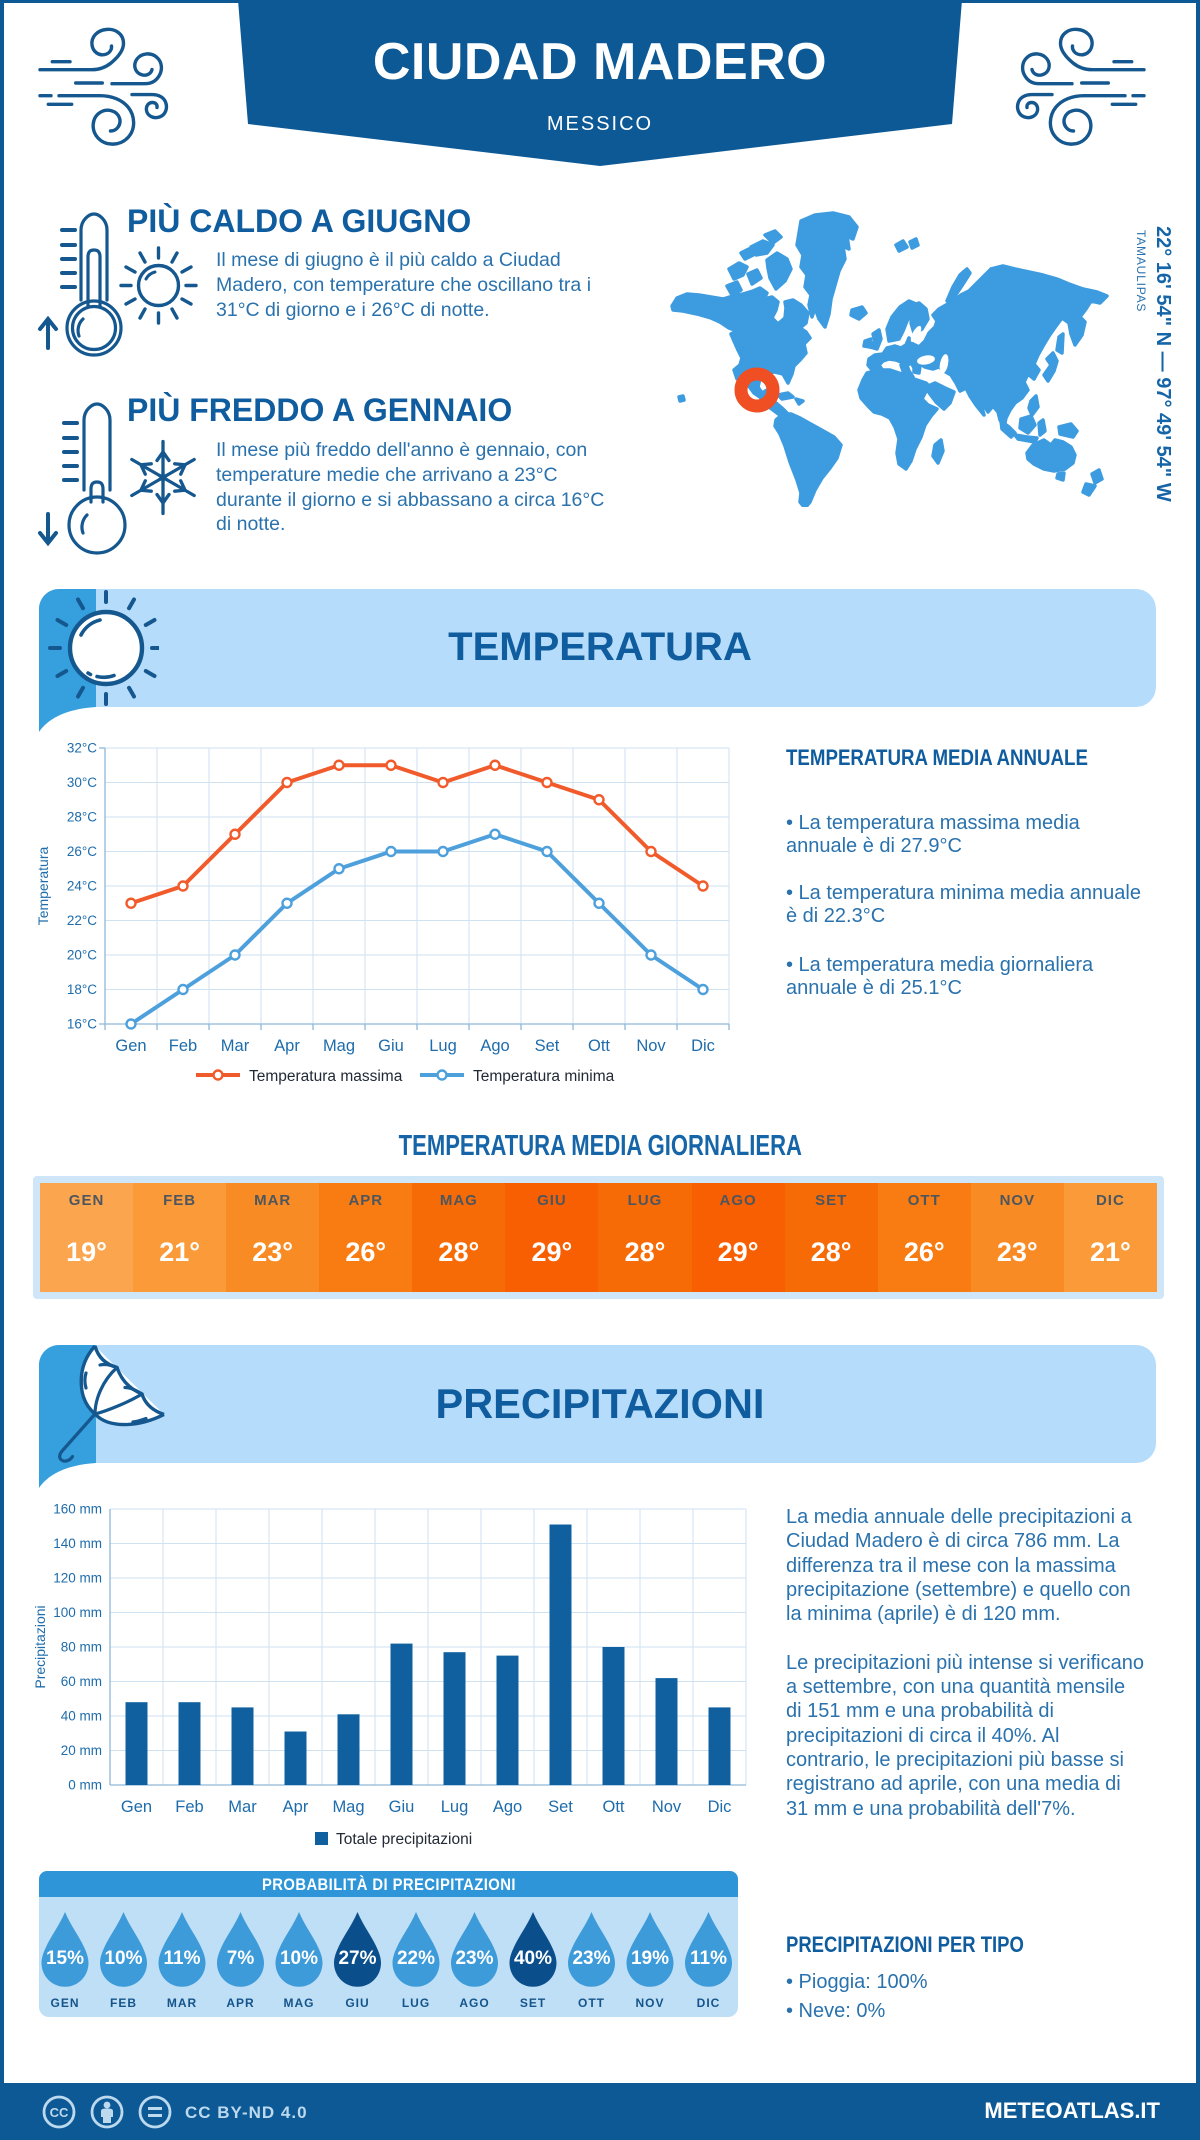  What do you see at coordinates (59, 2112) in the screenshot?
I see `svg-text: CC` at bounding box center [59, 2112].